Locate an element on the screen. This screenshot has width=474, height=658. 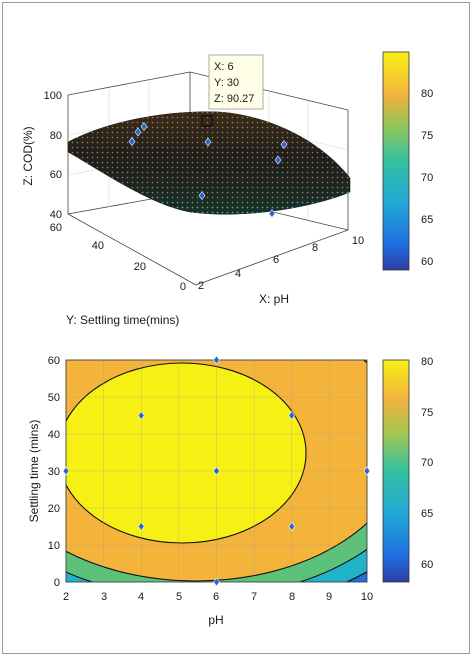
x-tick: 9 is located at coordinates (329, 597).